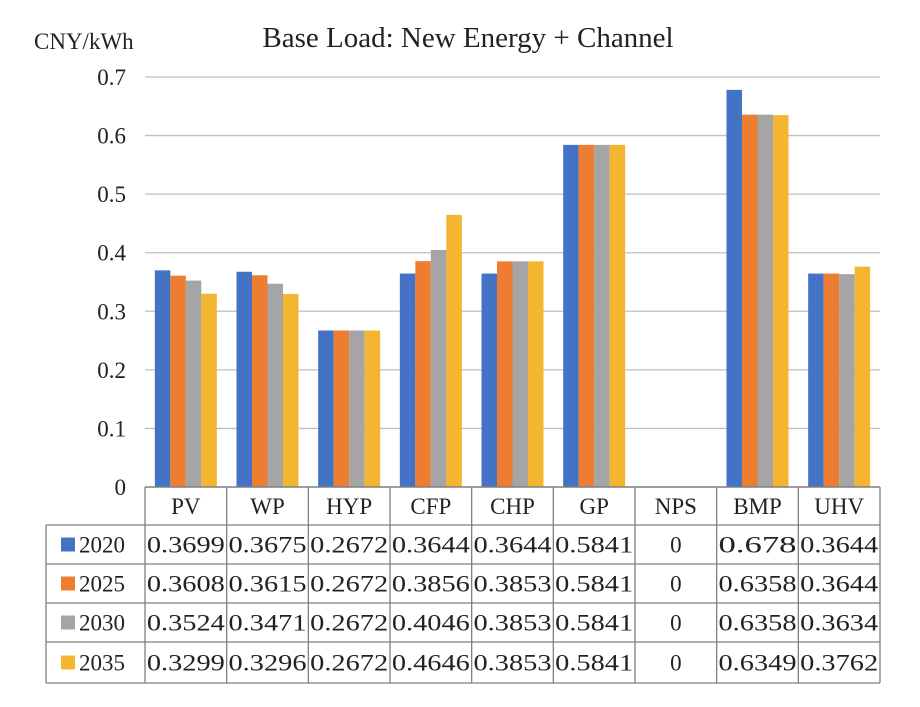 Image resolution: width=920 pixels, height=707 pixels. Describe the element at coordinates (111, 370) in the screenshot. I see `y-tick-label: 0.2` at that location.